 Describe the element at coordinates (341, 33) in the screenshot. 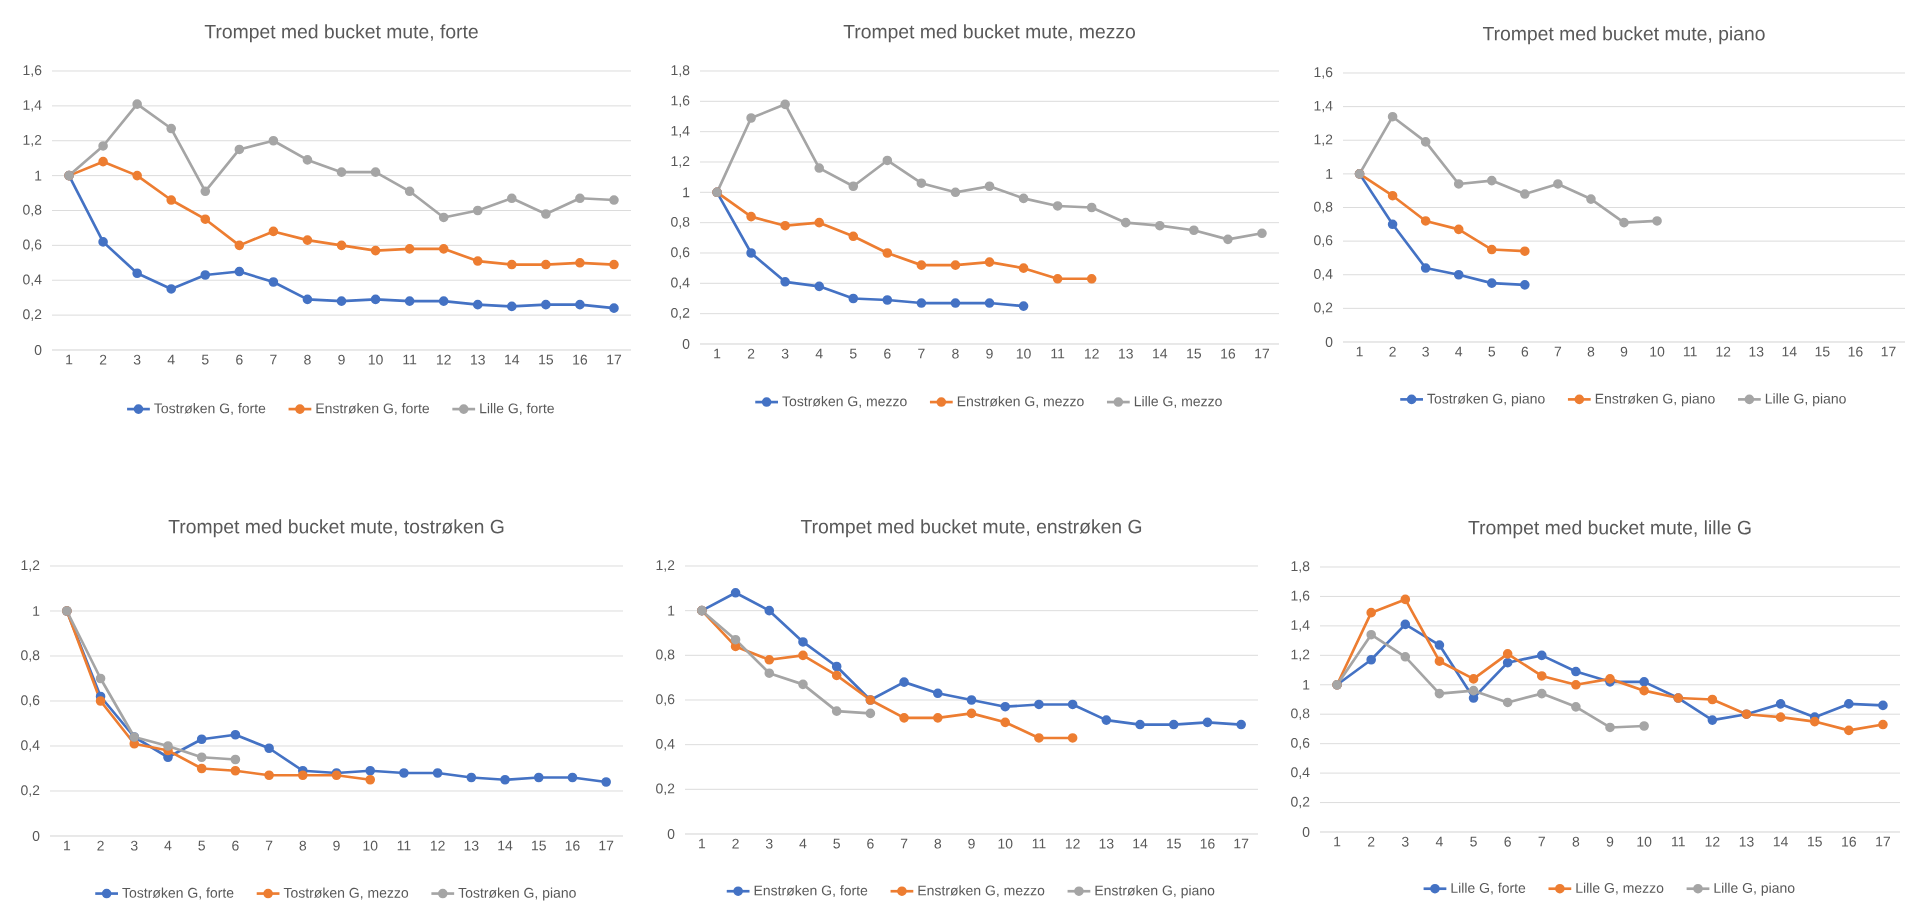

I see `chart-title: Trompet med bucket mute, forte` at that location.